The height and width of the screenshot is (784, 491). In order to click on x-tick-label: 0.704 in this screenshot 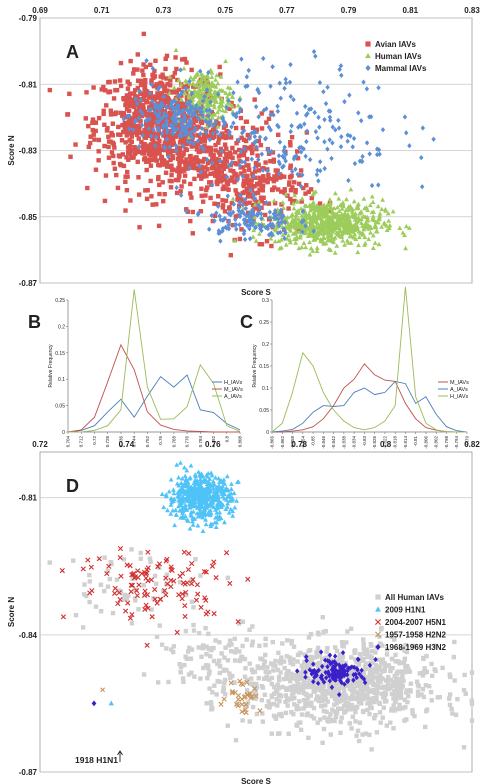, I will do `click(68, 442)`.